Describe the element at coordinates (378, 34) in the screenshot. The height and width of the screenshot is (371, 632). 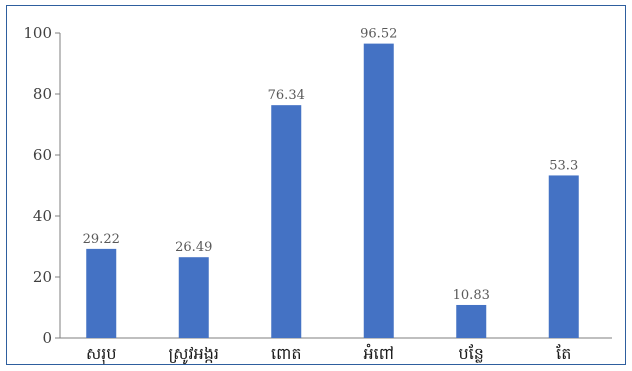
I see `data-label: 96.52` at that location.